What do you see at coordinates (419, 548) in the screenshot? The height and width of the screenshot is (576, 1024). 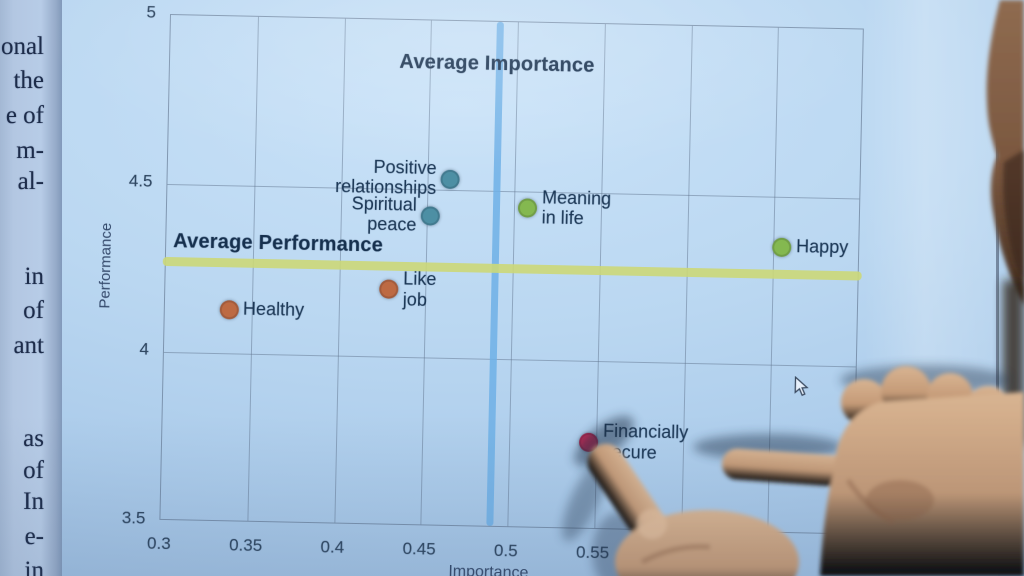 I see `x-tick-label: 0.45` at bounding box center [419, 548].